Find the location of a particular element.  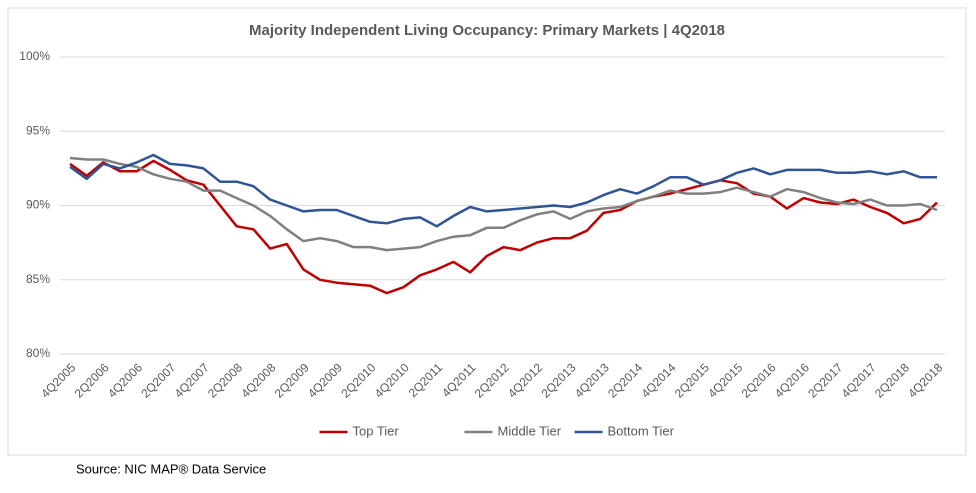

y-tick-label: 85% is located at coordinates (38, 279).